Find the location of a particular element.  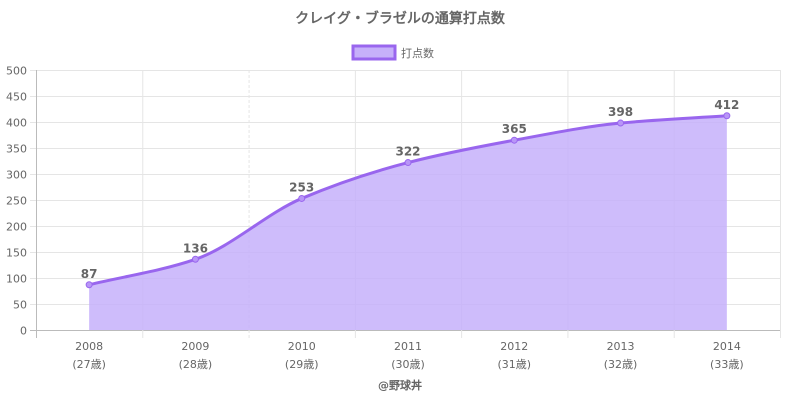

x-tick-sublabel: (31歳) is located at coordinates (514, 364).